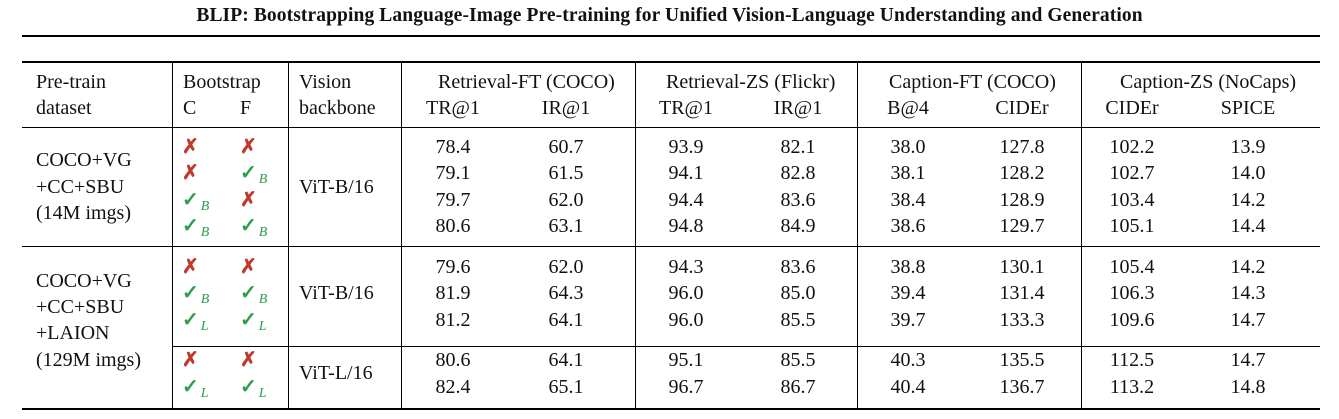 Image resolution: width=1339 pixels, height=419 pixels. I want to click on header-metric-2: TR@1, so click(686, 108).